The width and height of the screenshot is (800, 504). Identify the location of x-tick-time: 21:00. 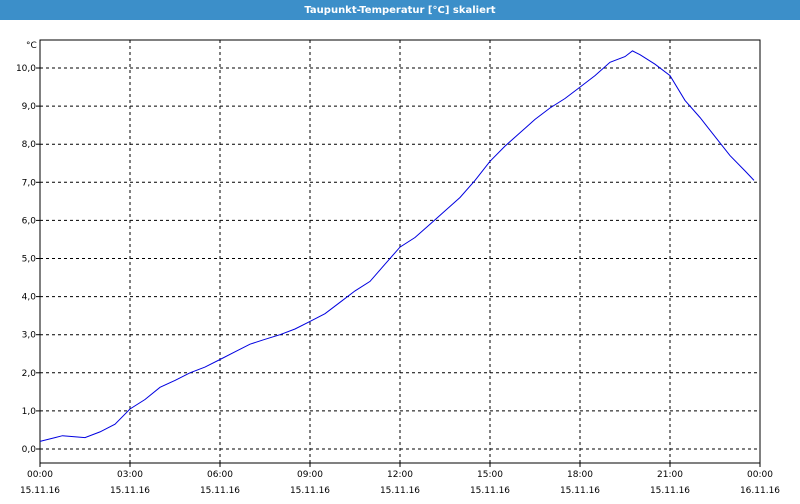
(670, 475).